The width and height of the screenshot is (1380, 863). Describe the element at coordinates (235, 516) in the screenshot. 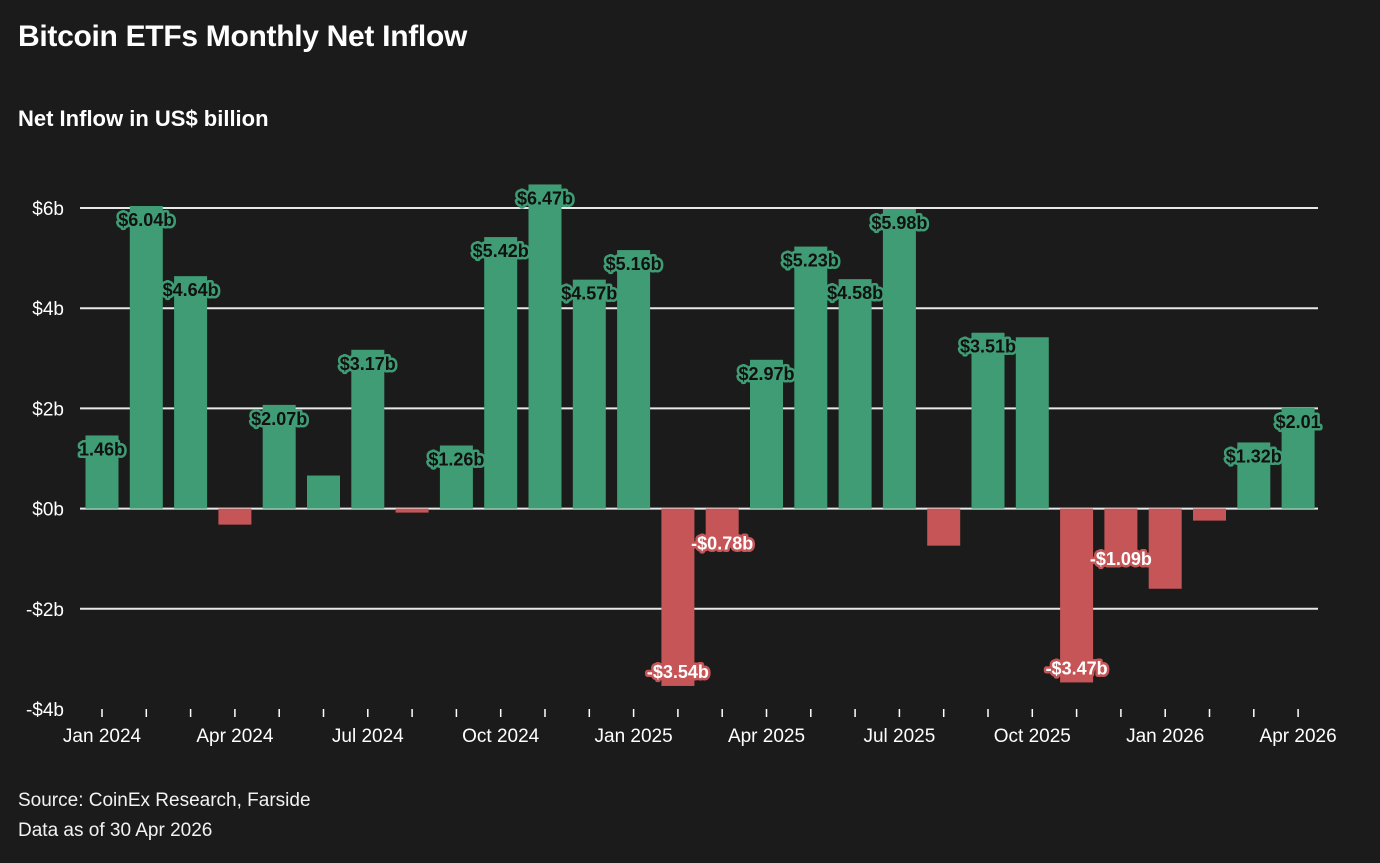

I see `bar-apr-2024` at that location.